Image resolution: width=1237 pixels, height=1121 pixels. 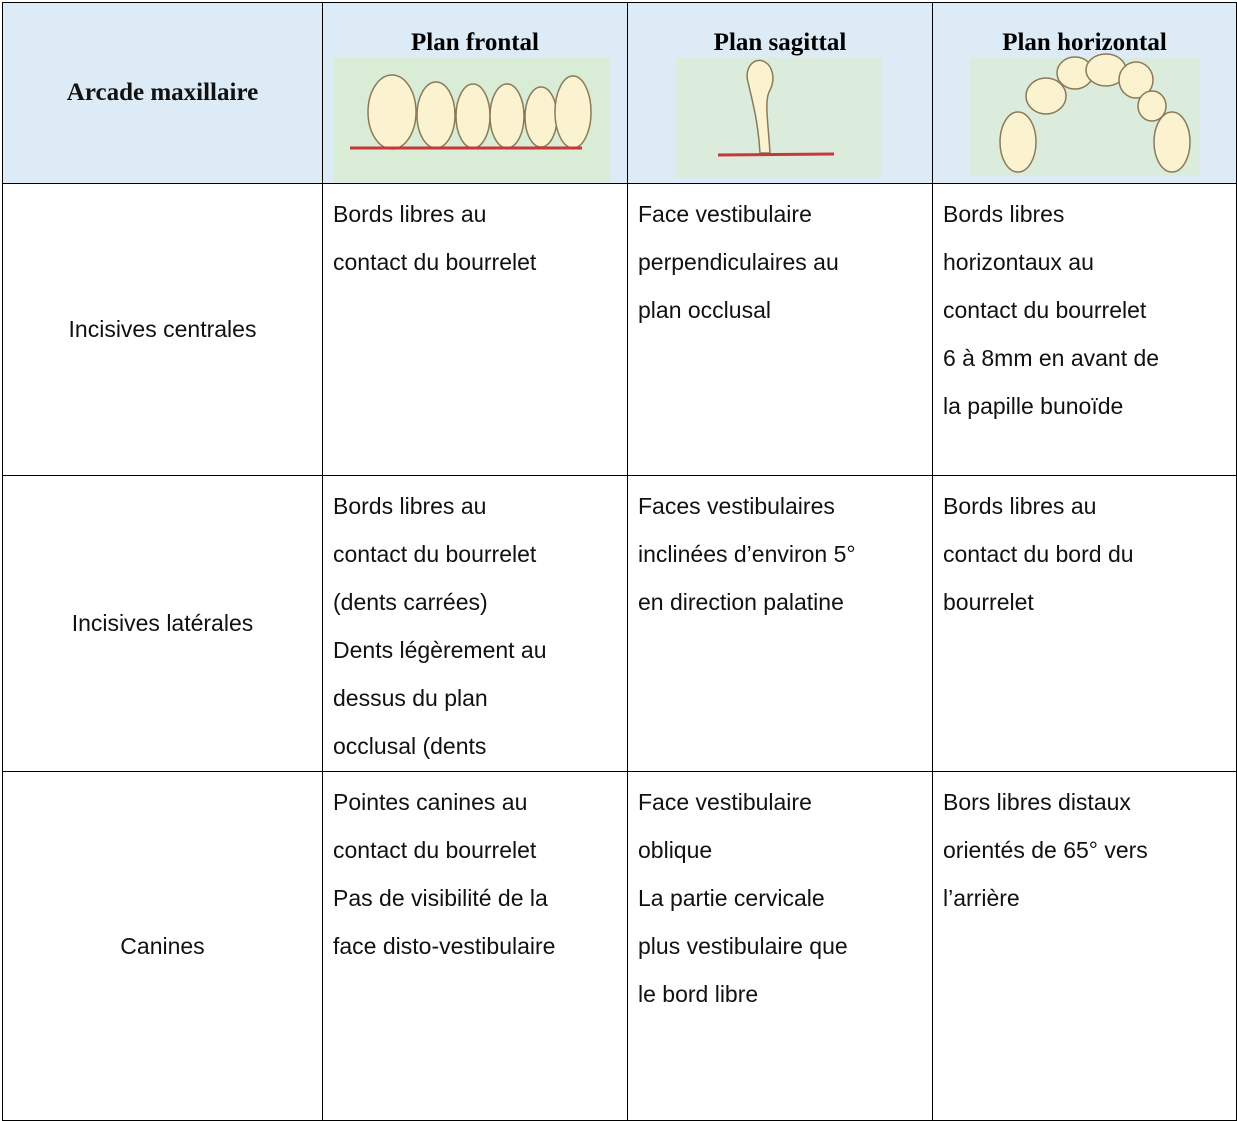 What do you see at coordinates (741, 602) in the screenshot?
I see `cell-line: en direction palatine` at bounding box center [741, 602].